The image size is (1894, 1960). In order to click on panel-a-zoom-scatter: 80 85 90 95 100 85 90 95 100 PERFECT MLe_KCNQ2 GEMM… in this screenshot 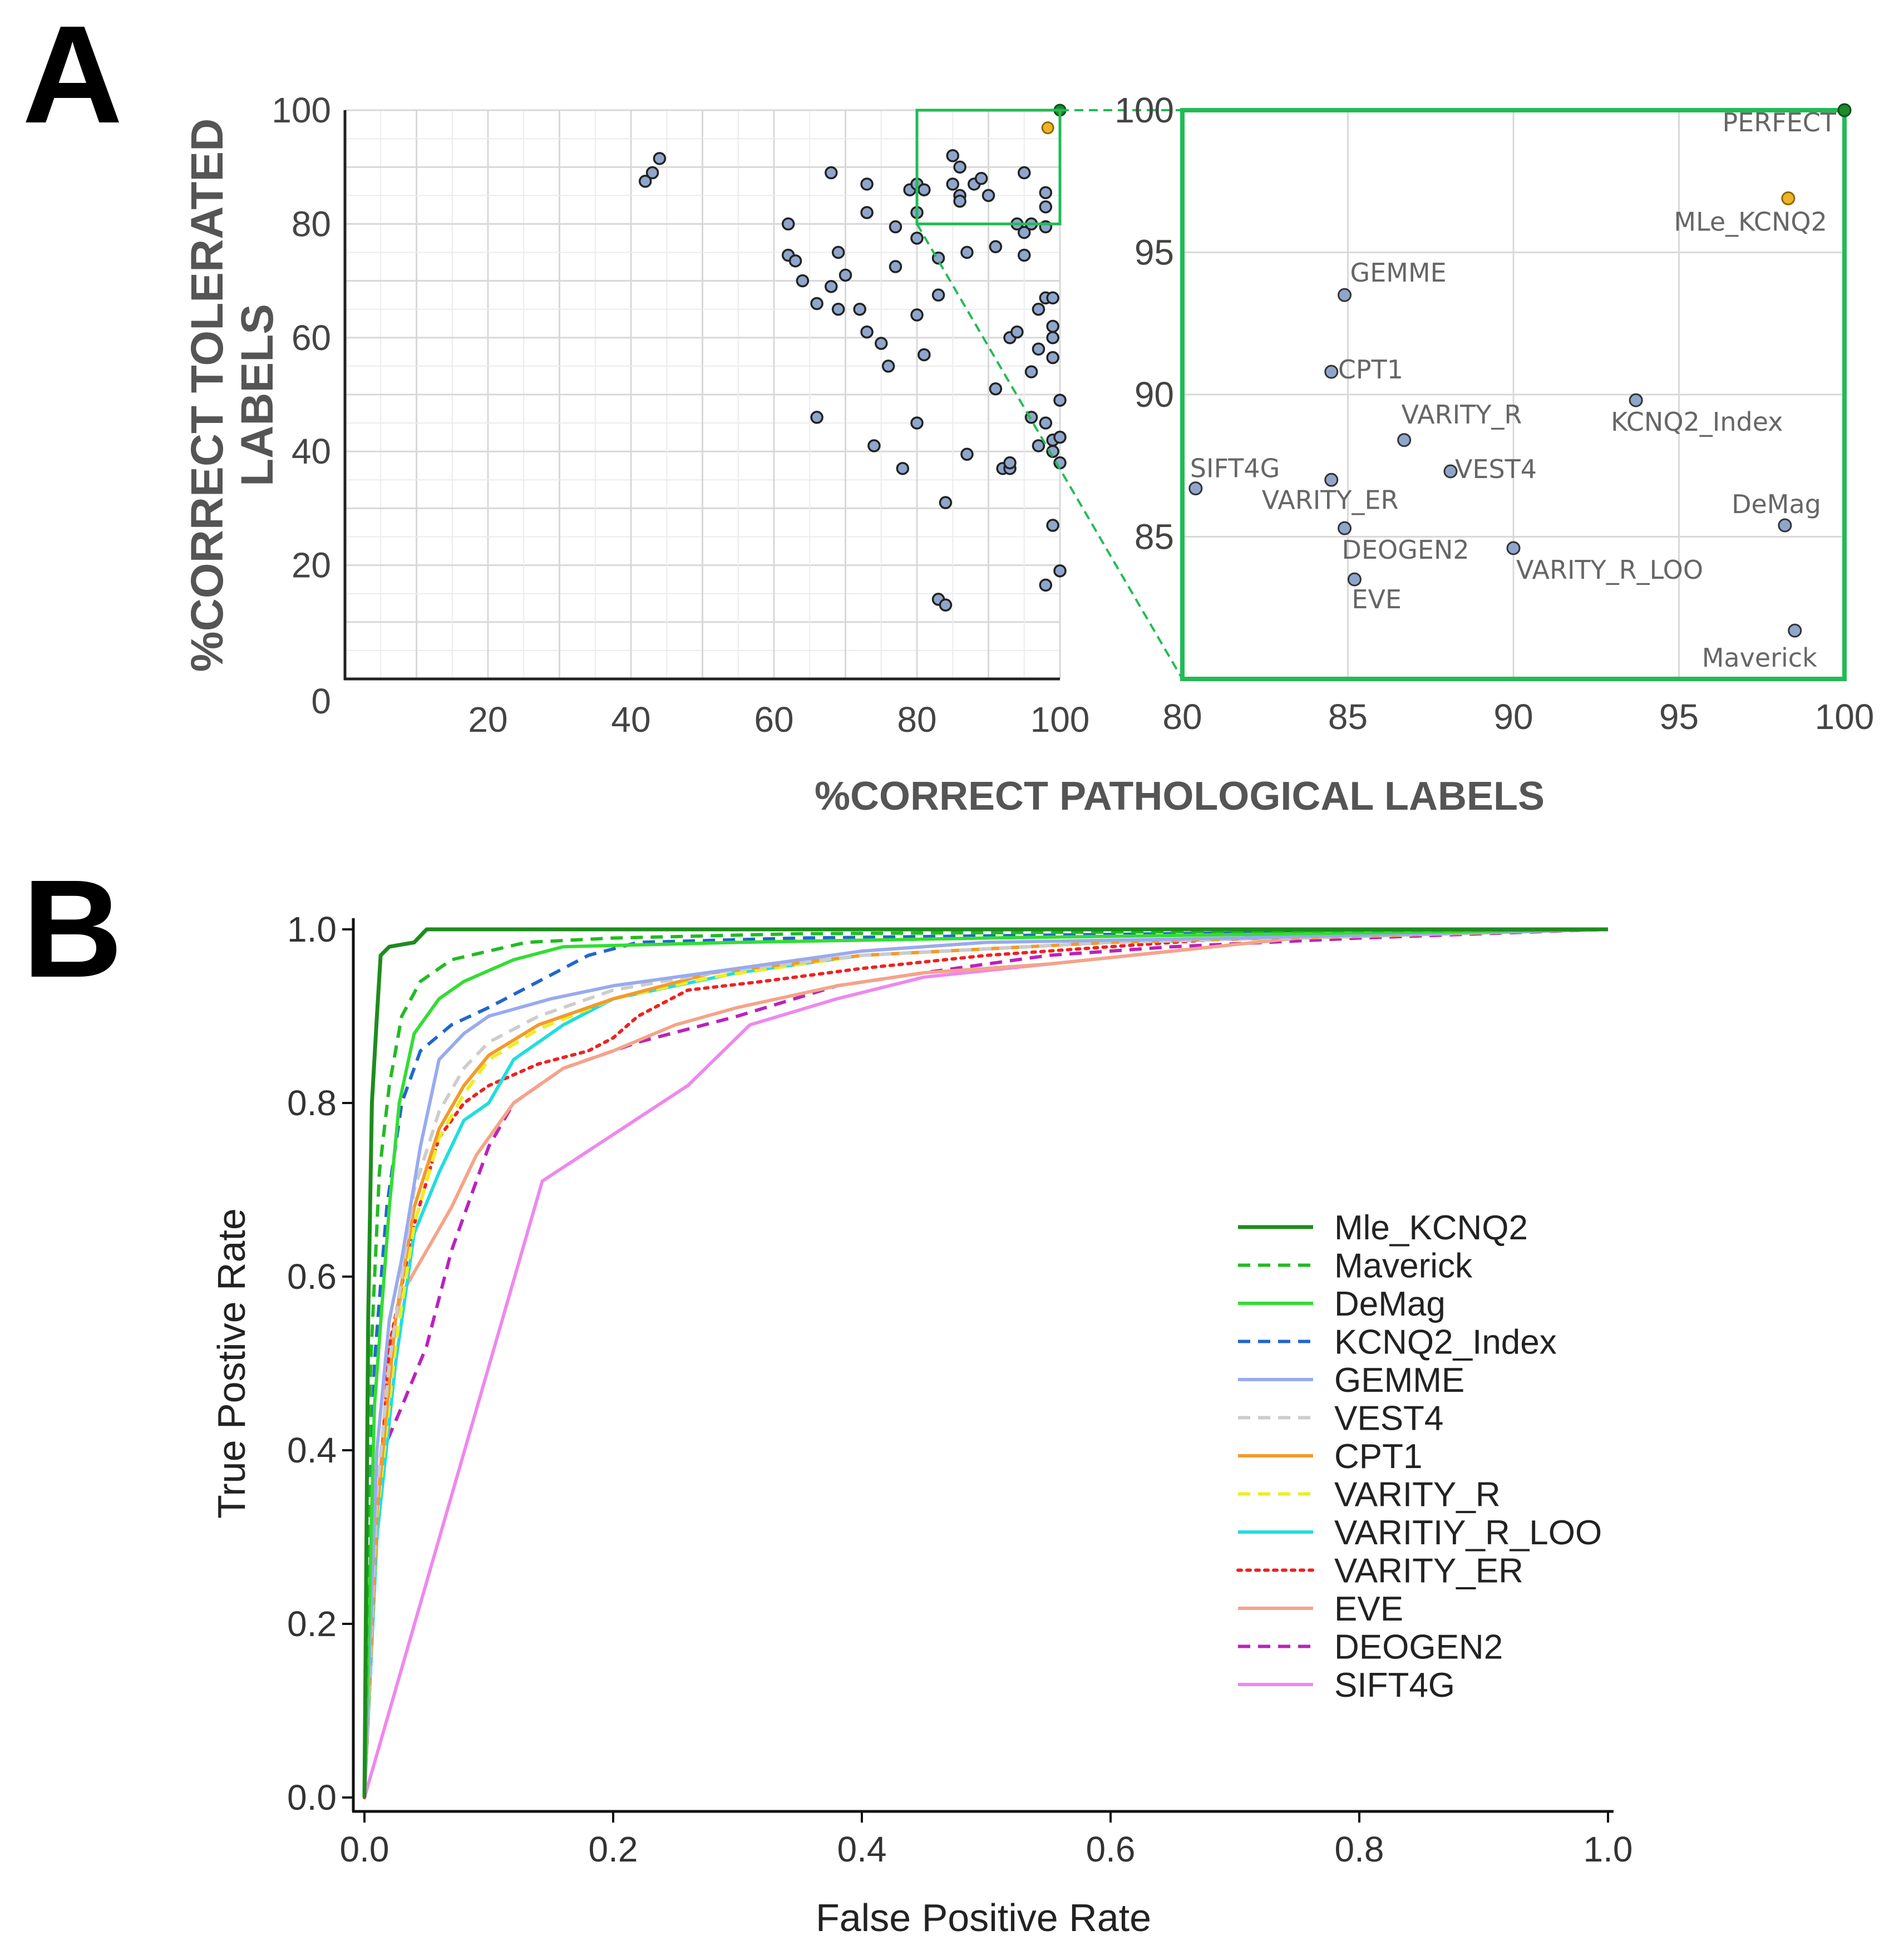, I will do `click(1494, 413)`.